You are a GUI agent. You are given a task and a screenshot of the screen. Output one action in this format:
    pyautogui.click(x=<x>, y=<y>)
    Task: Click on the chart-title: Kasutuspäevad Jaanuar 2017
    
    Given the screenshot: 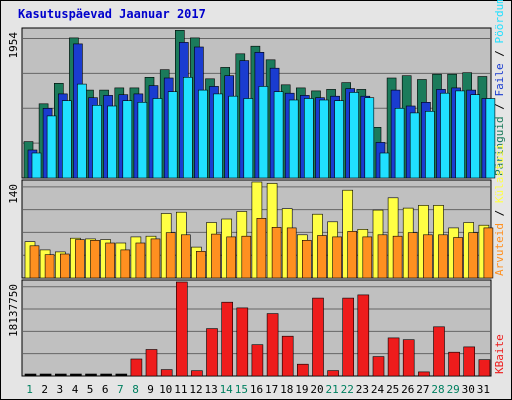 What is the action you would take?
    pyautogui.click(x=112, y=14)
    